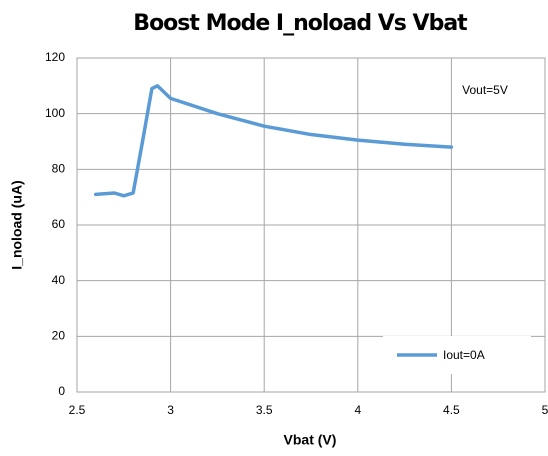 The image size is (548, 456). What do you see at coordinates (300, 23) in the screenshot?
I see `chart-title: Boost Mode I_noload Vs Vbat` at bounding box center [300, 23].